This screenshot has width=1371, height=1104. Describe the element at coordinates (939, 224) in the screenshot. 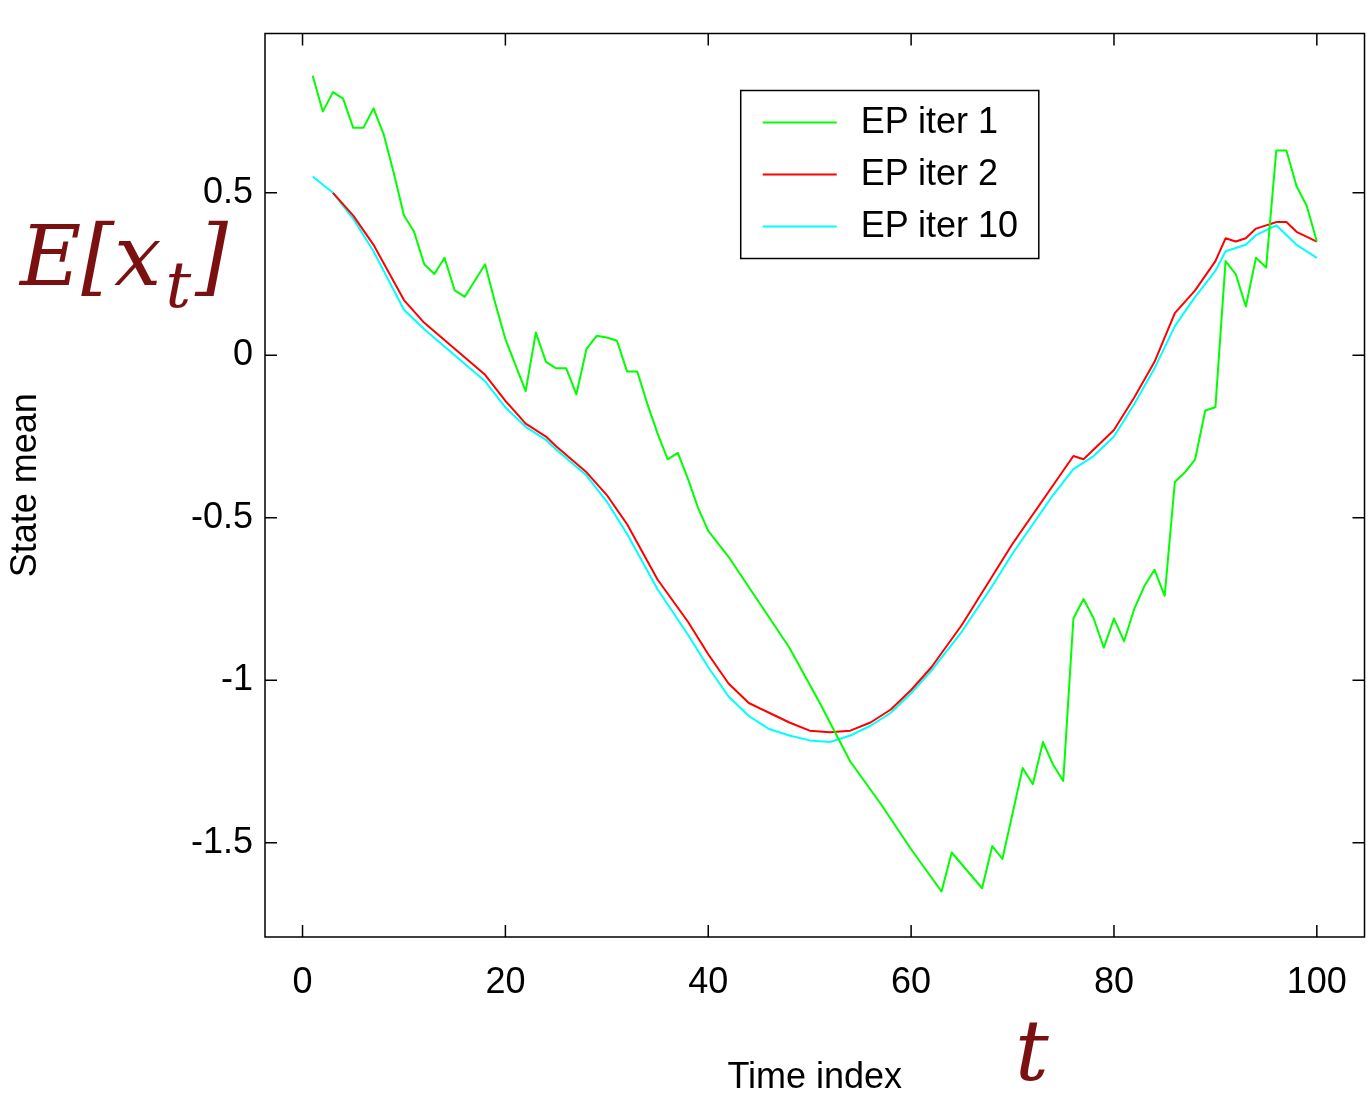

I see `legend-label: EP iter 10` at that location.